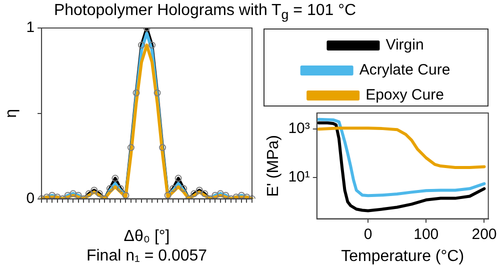 This screenshot has height=266, width=500. What do you see at coordinates (405, 45) in the screenshot?
I see `legend-label: Virgin` at bounding box center [405, 45].